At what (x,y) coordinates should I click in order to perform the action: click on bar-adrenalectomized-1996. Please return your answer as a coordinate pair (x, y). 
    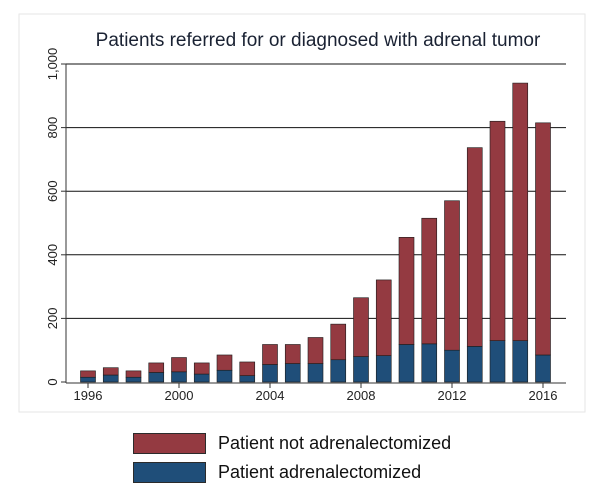
    Looking at the image, I should click on (88, 379).